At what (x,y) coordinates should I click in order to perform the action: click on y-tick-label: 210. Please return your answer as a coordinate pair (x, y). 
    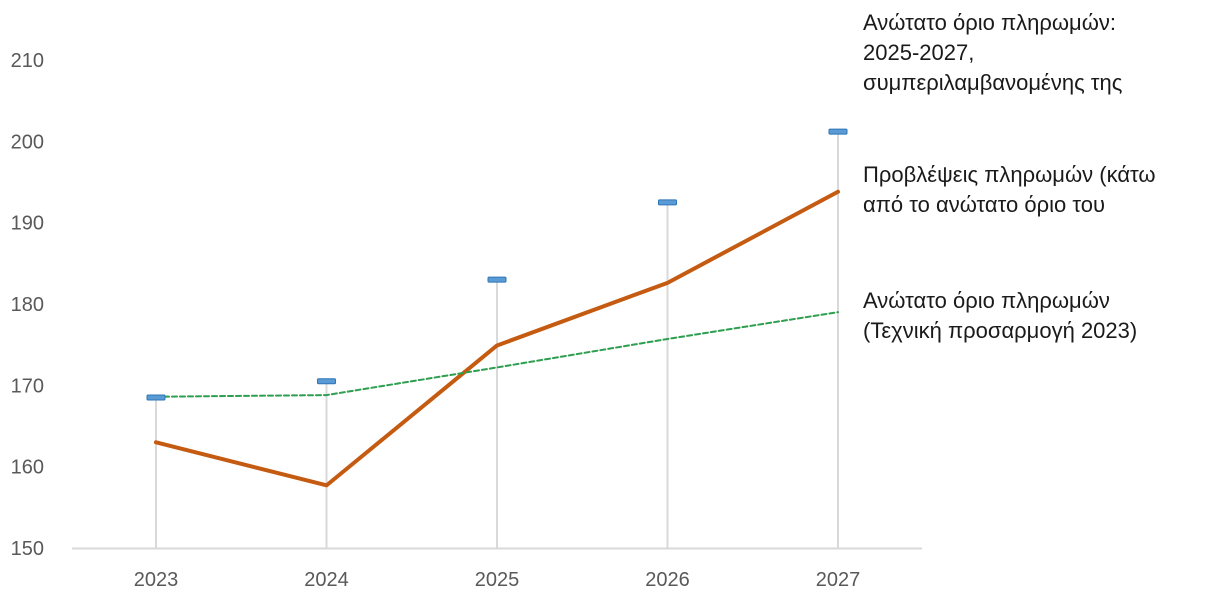
    Looking at the image, I should click on (27, 61).